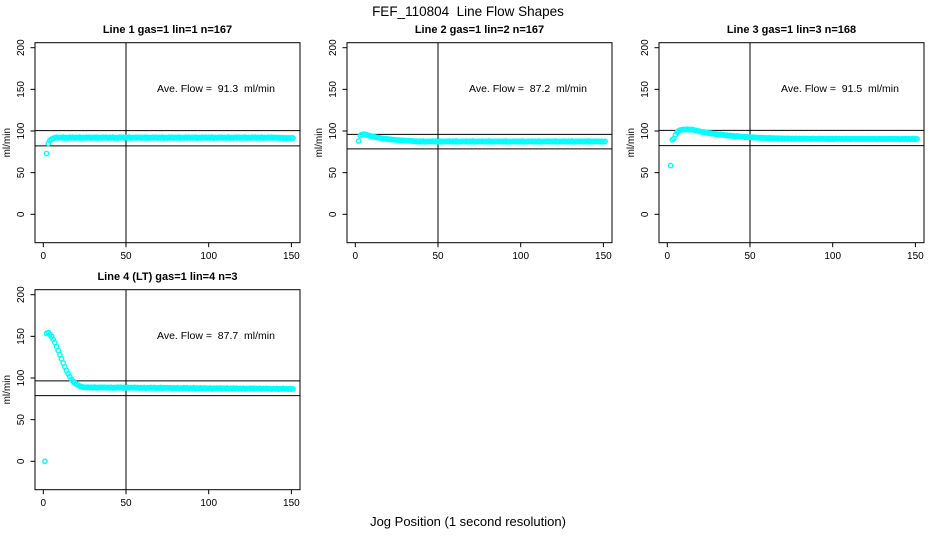 This screenshot has height=540, width=936. I want to click on ave-flow-annotation: Ave. Flow = 91.3 ml/min, so click(216, 89).